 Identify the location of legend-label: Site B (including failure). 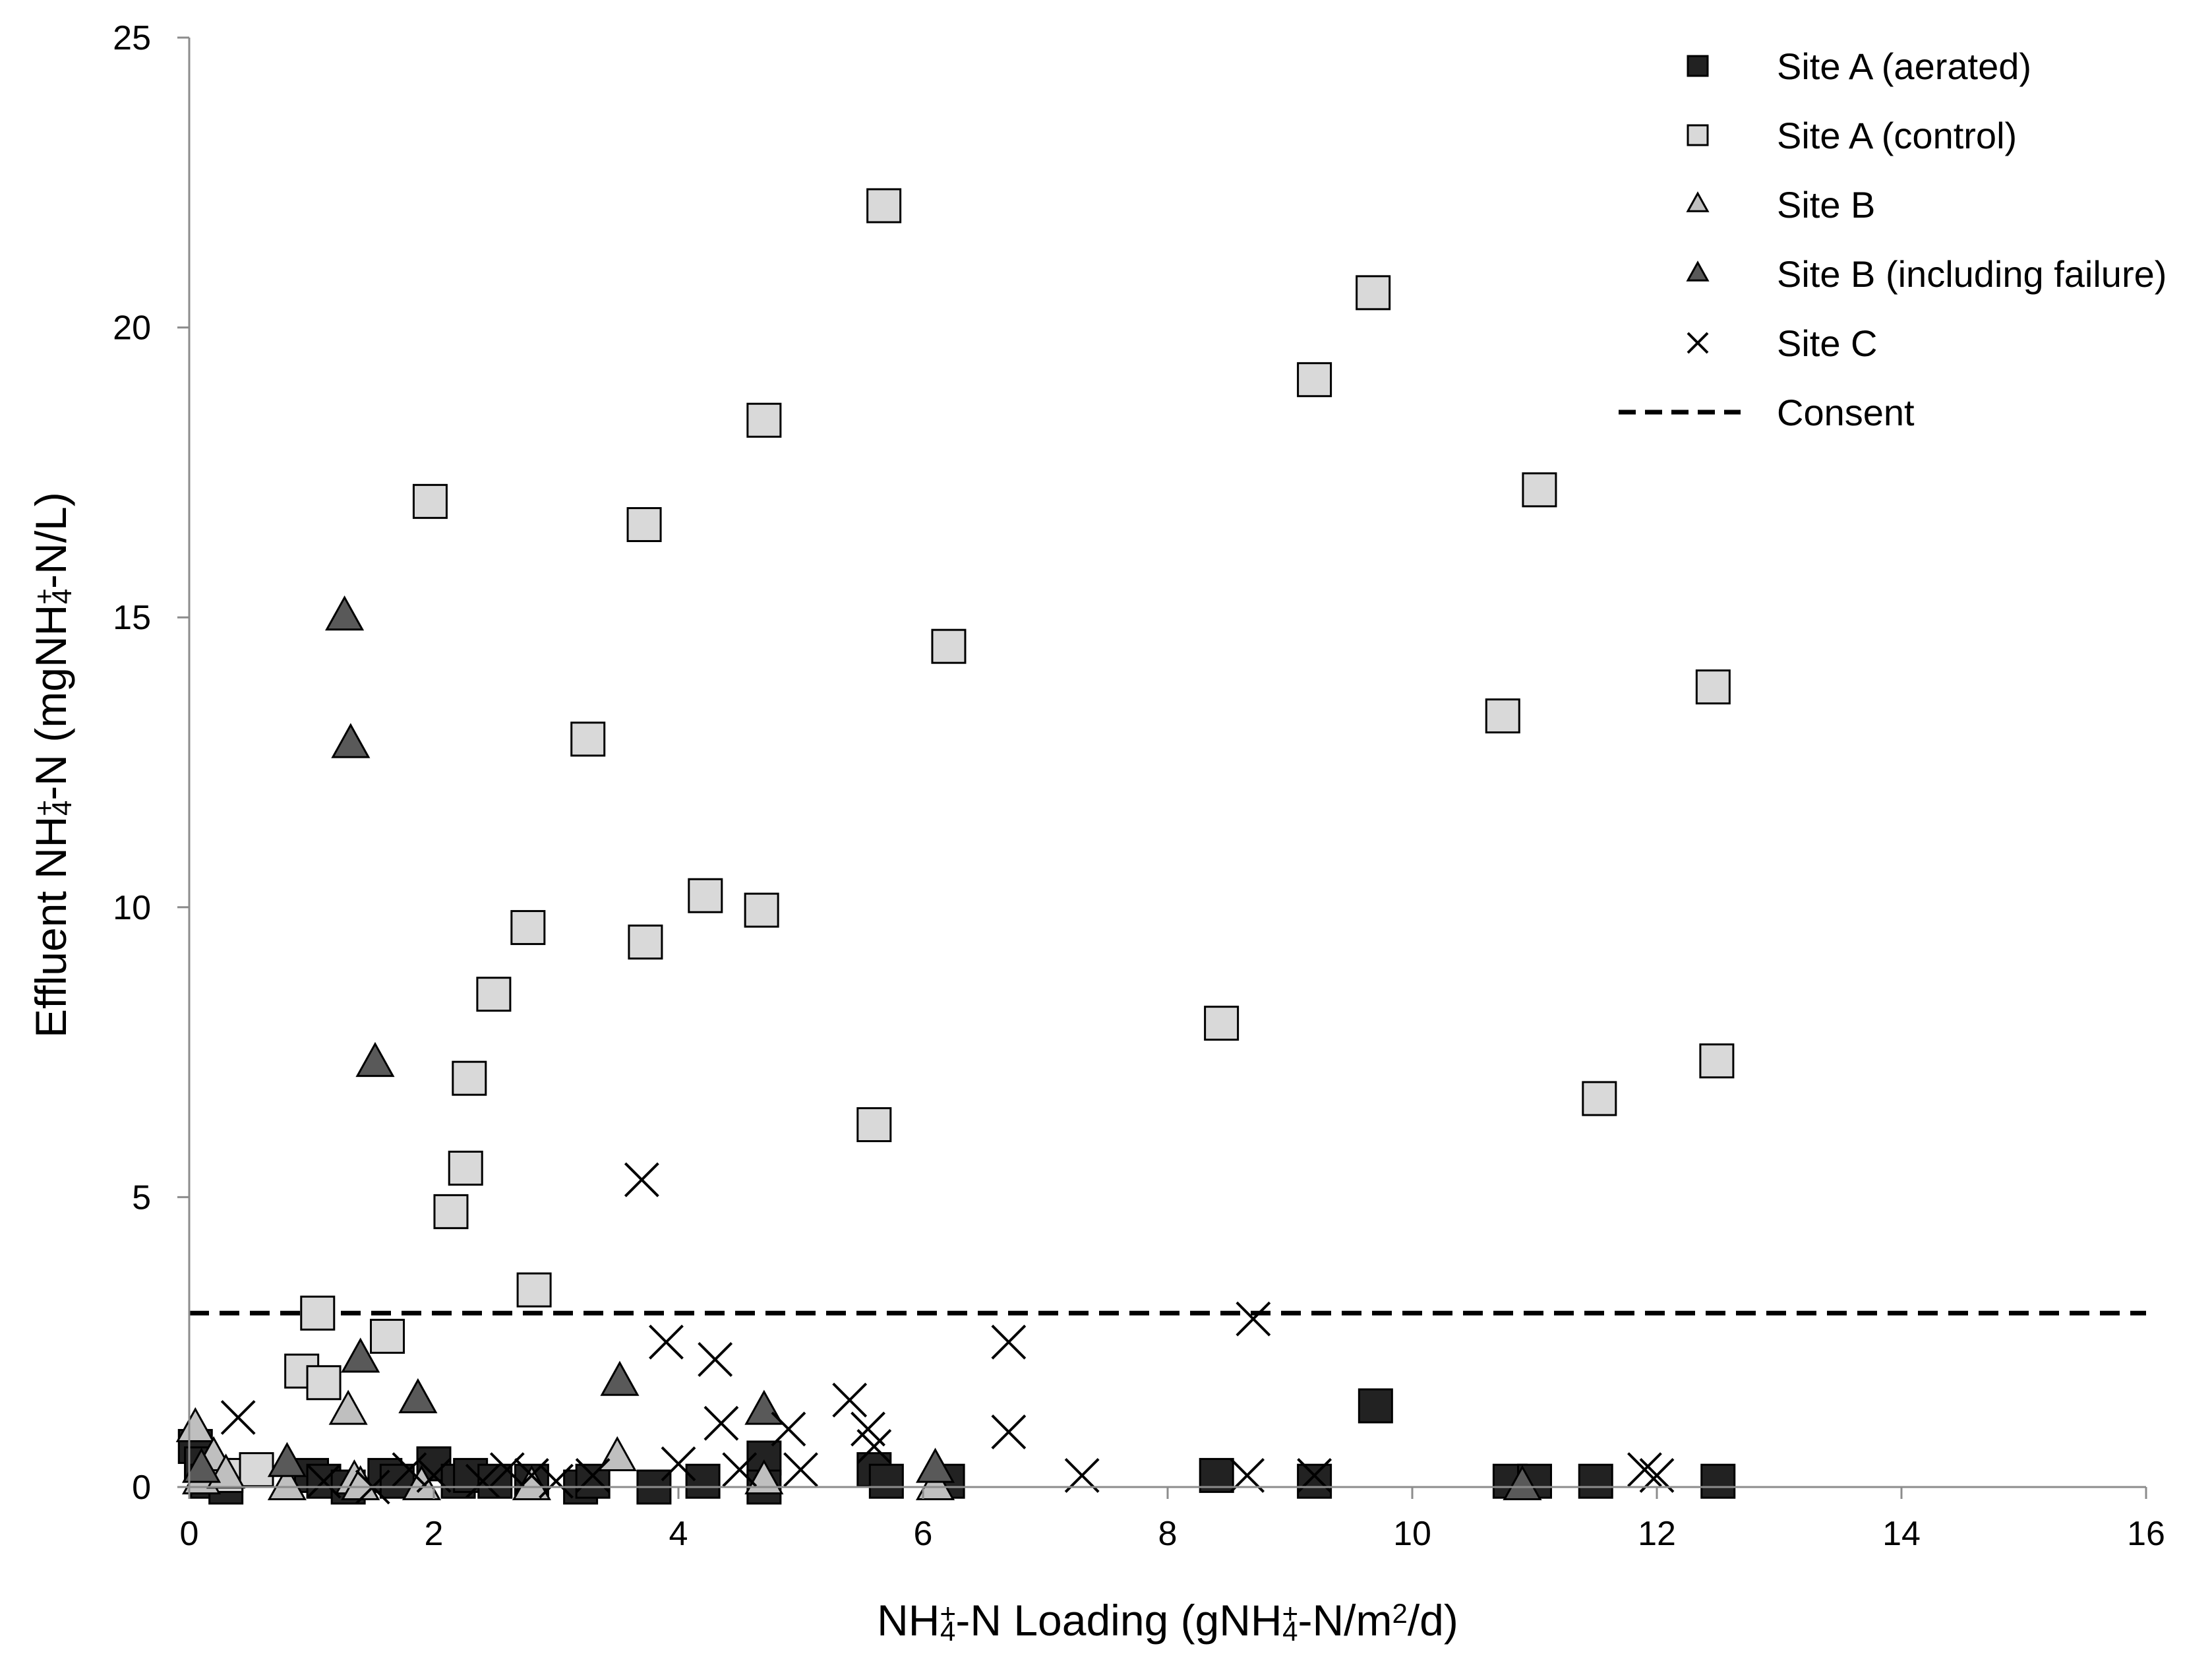
(1972, 274).